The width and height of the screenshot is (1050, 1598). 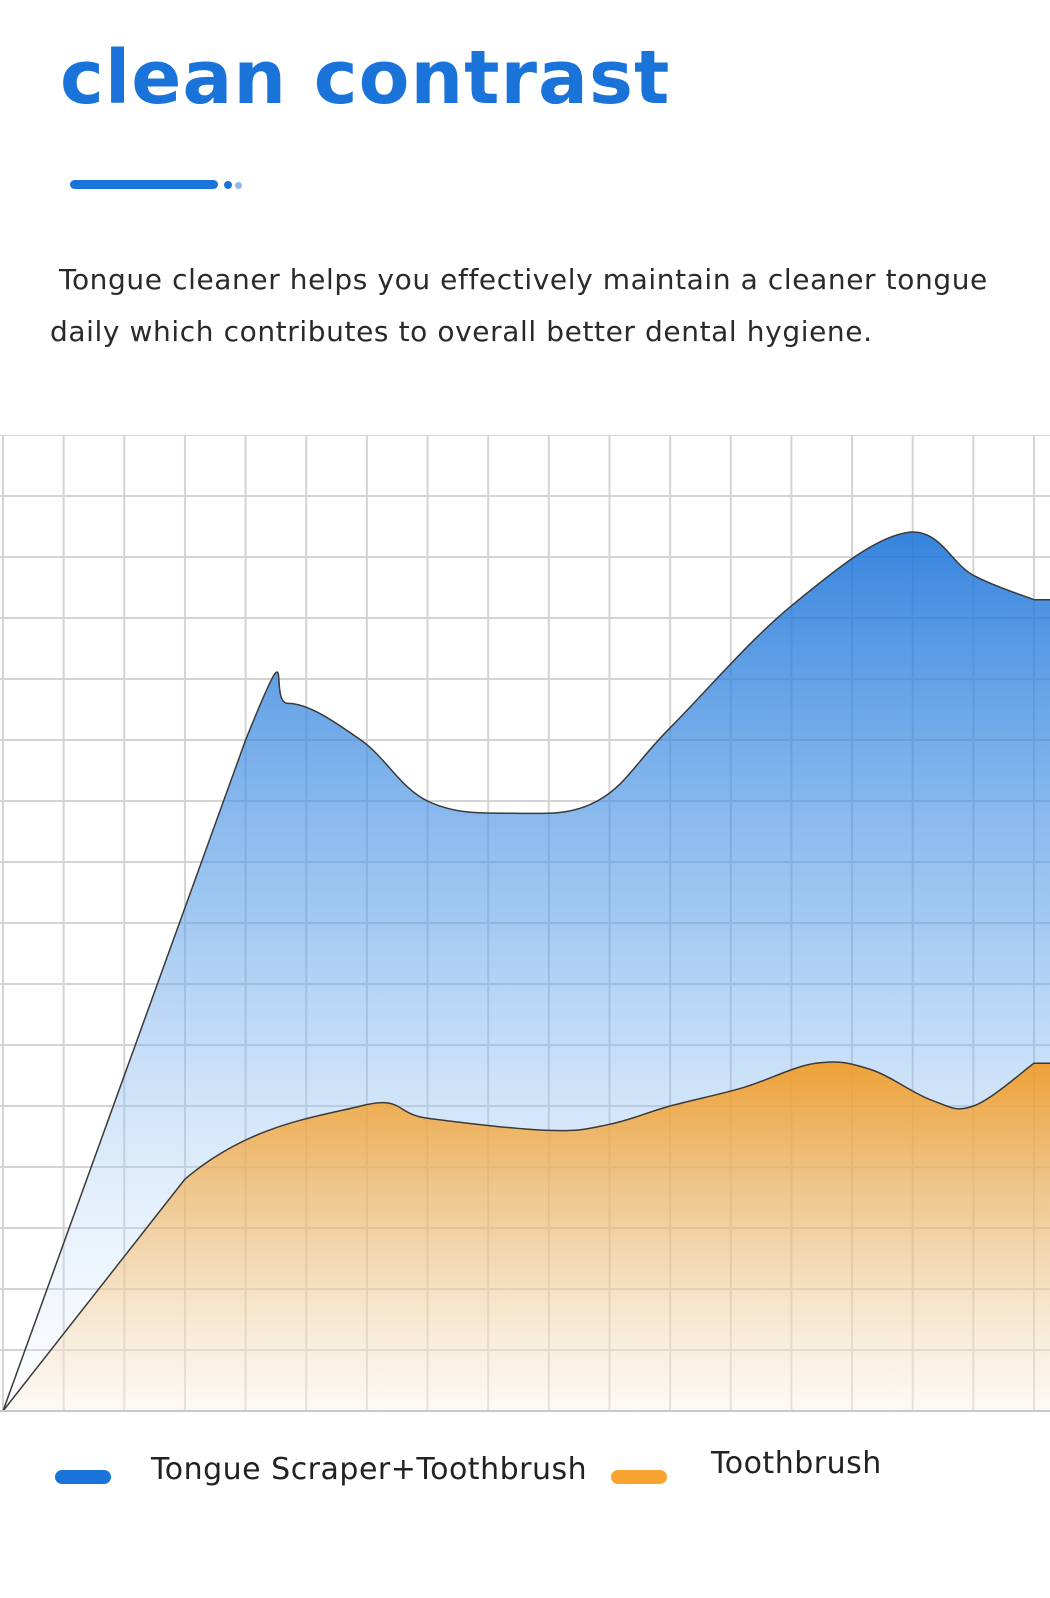 What do you see at coordinates (639, 1477) in the screenshot?
I see `legend-swatch-orange` at bounding box center [639, 1477].